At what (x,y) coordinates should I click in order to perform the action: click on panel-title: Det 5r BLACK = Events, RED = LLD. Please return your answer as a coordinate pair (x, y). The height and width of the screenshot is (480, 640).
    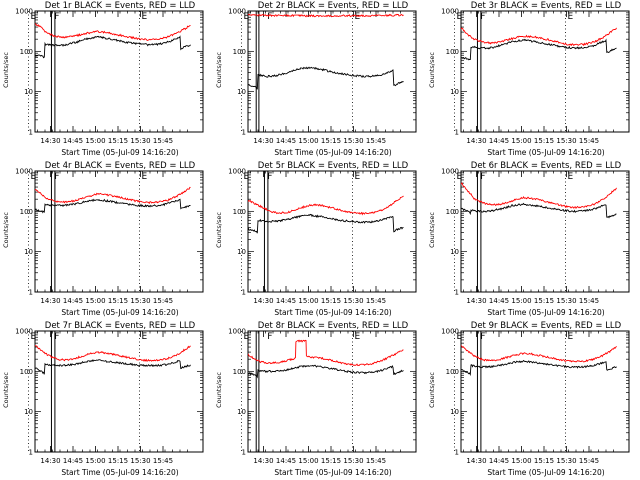
    Looking at the image, I should click on (333, 166).